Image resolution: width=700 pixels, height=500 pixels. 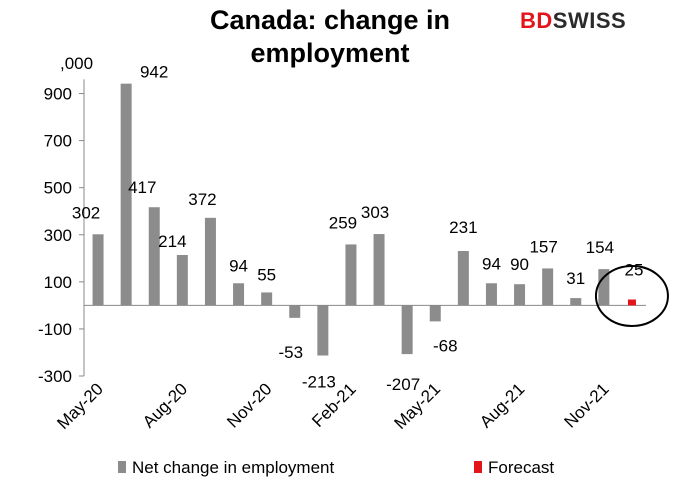 What do you see at coordinates (463, 227) in the screenshot?
I see `data-label: 231` at bounding box center [463, 227].